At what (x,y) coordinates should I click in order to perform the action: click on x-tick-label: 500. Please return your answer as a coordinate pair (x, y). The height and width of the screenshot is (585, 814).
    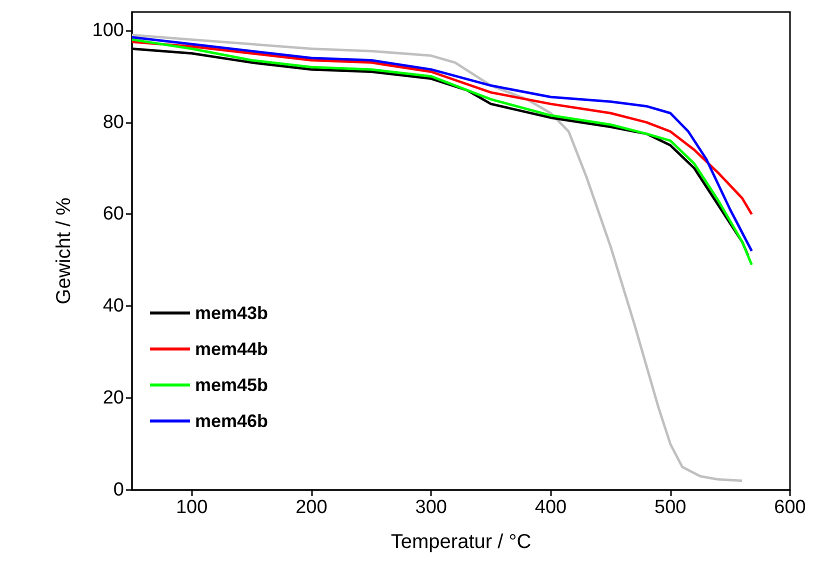
    Looking at the image, I should click on (670, 507).